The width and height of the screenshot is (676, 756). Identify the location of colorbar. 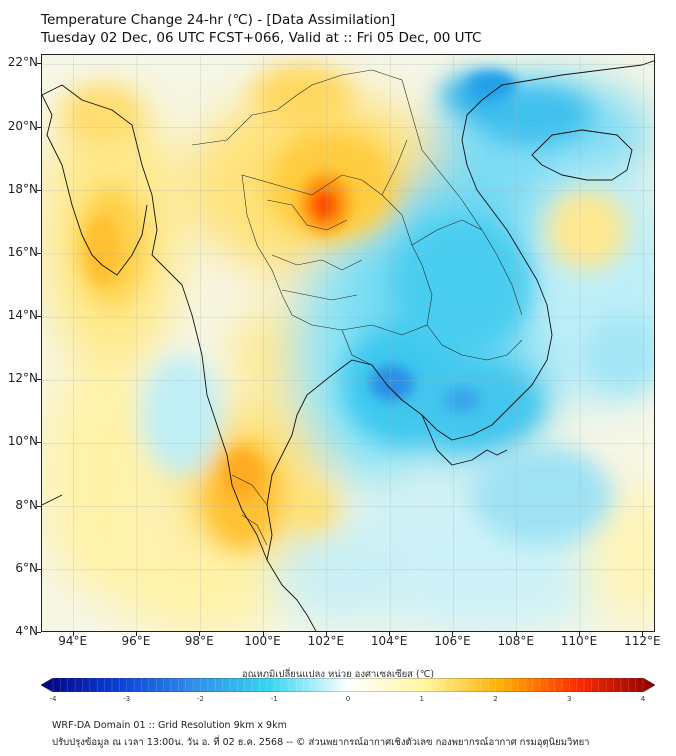
(348, 685).